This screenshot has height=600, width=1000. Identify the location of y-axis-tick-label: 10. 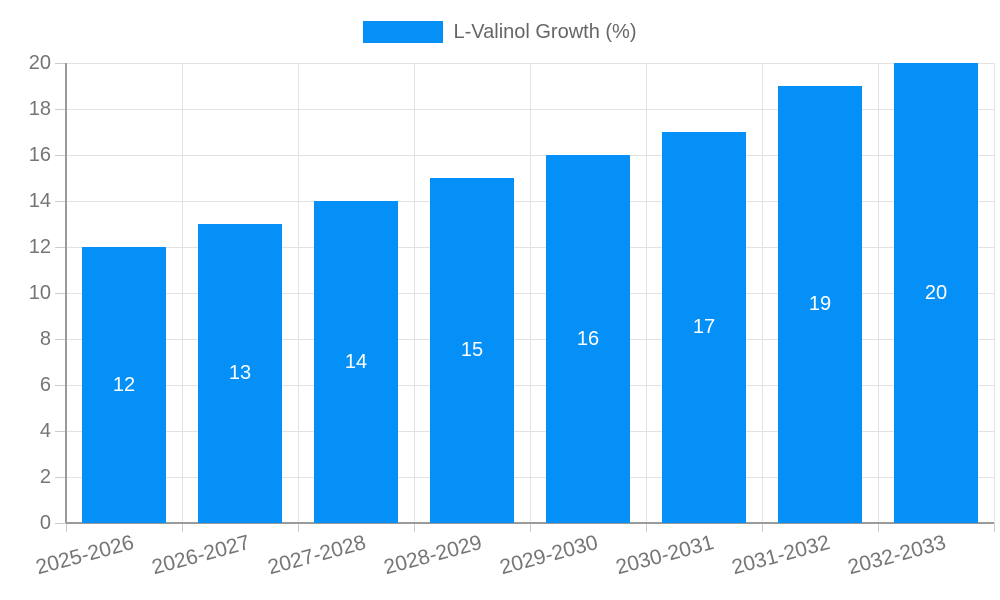
(39, 293).